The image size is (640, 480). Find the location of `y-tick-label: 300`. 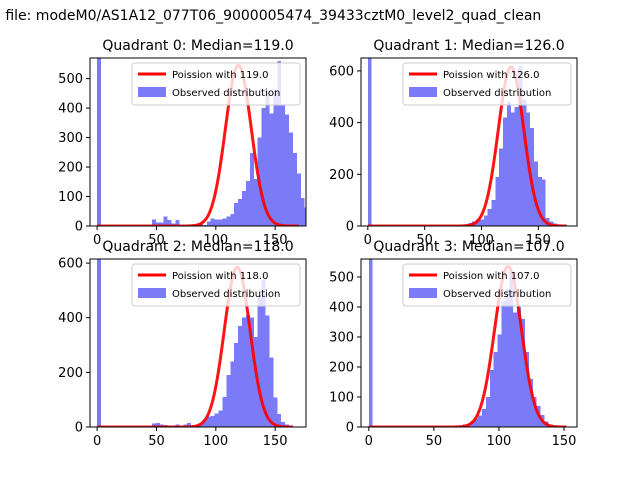

y-tick-label: 300 is located at coordinates (70, 138).